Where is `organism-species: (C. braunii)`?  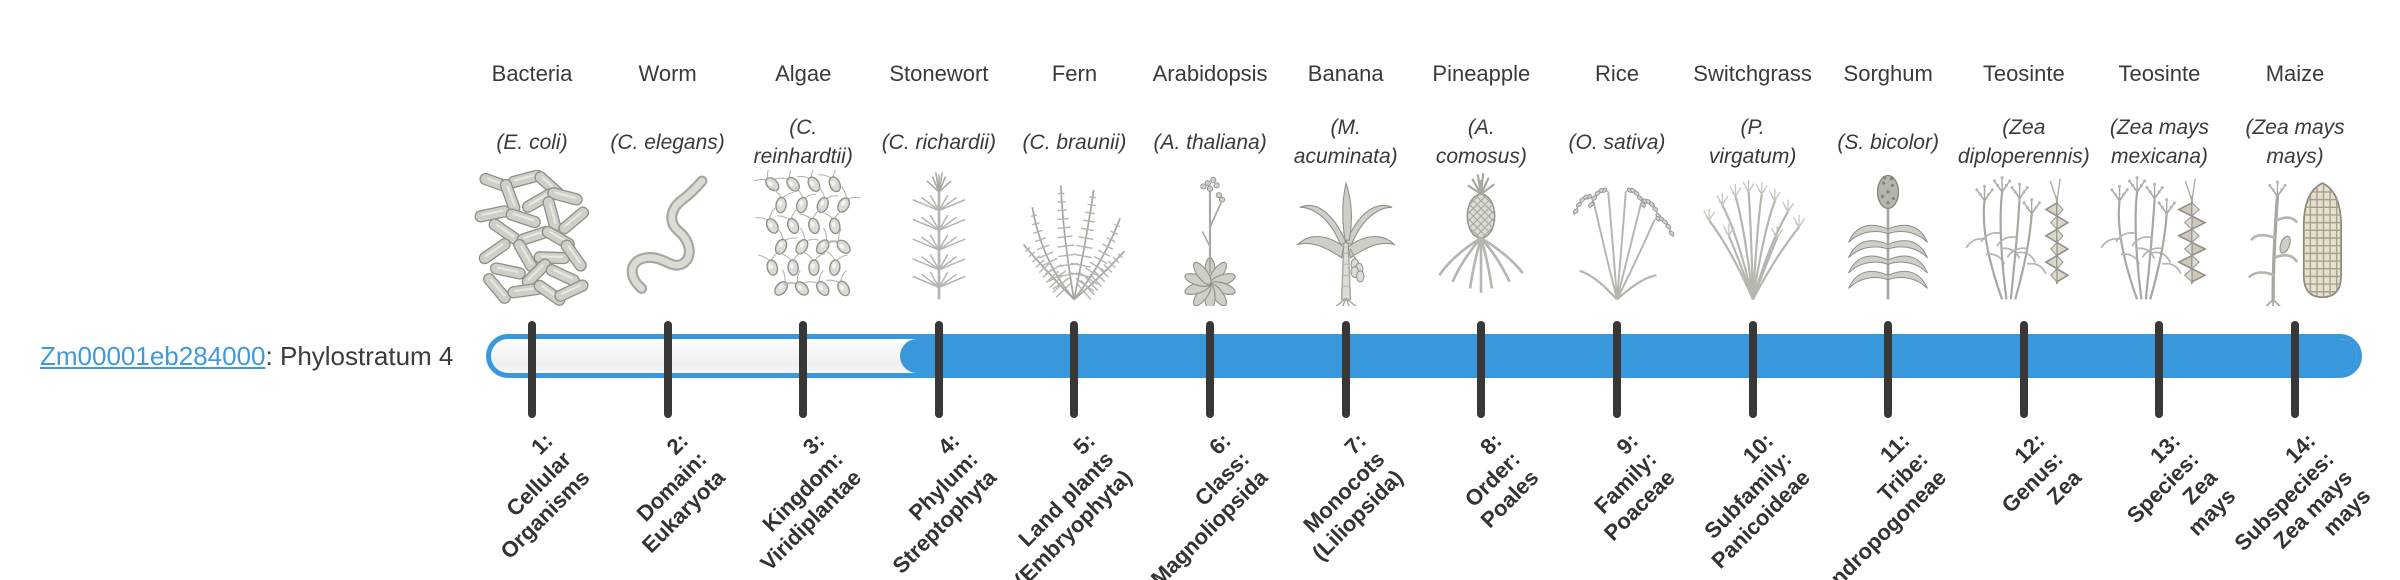
organism-species: (C. braunii) is located at coordinates (1074, 142).